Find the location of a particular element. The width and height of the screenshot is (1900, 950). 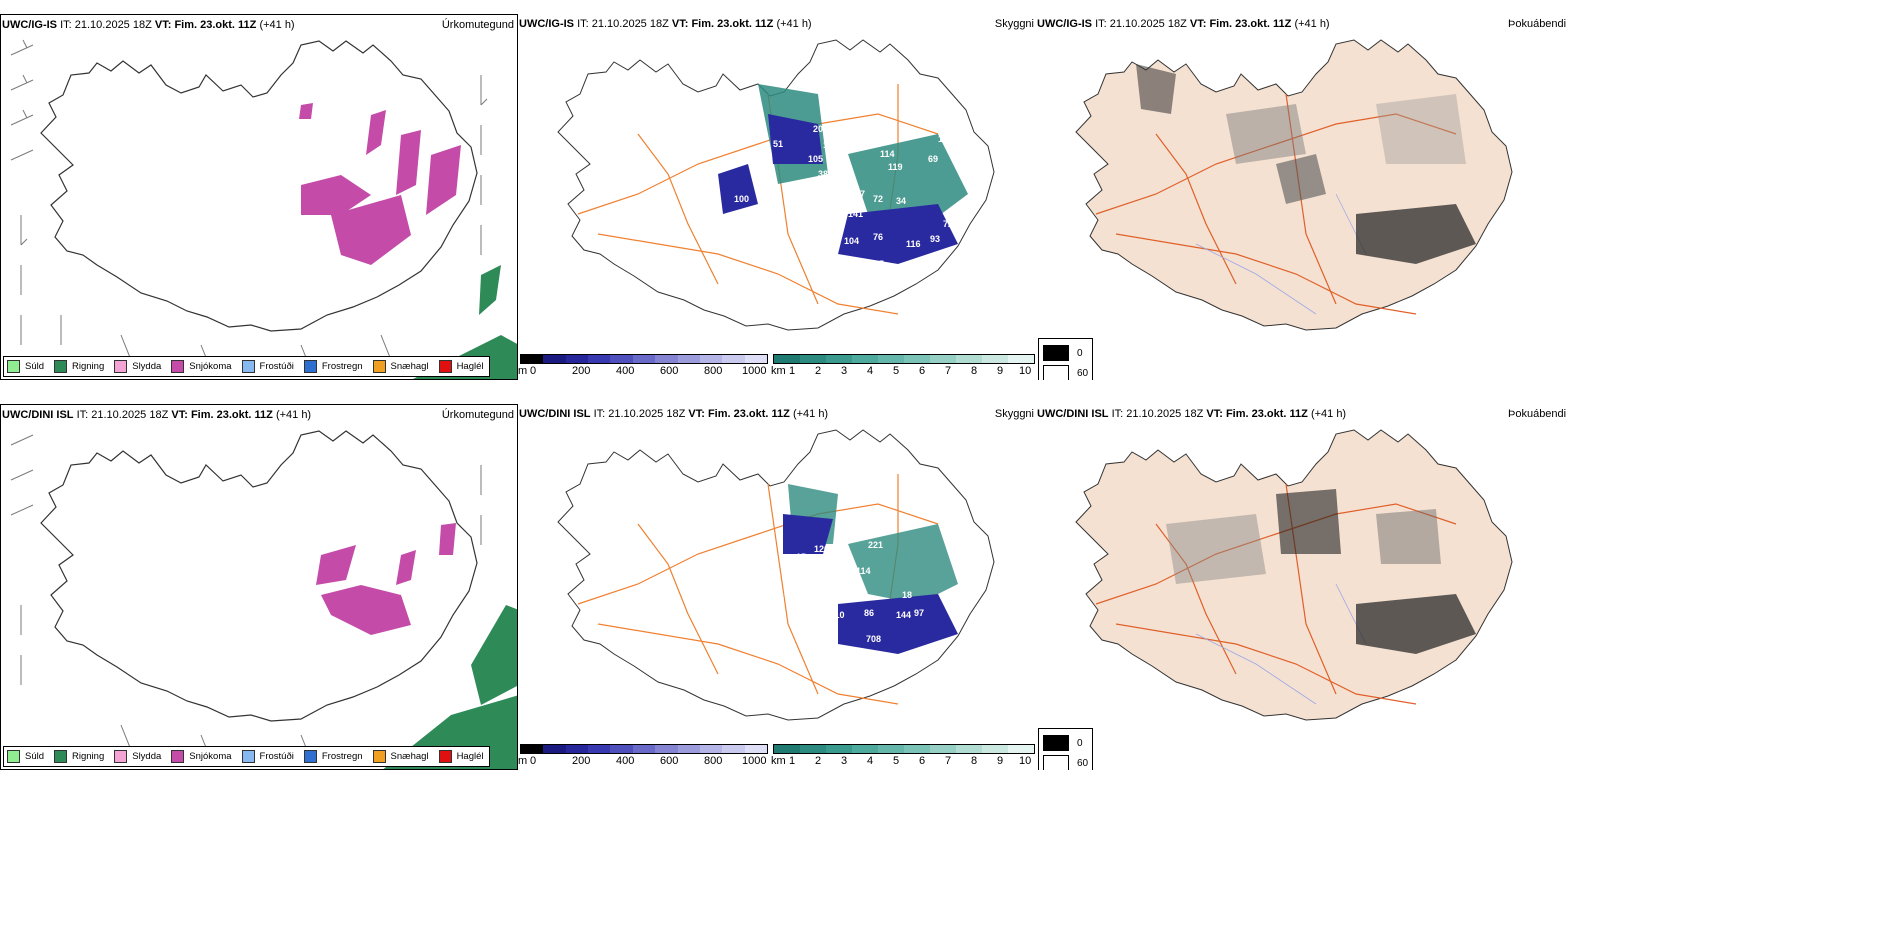

vis-value: 221 is located at coordinates (876, 545).